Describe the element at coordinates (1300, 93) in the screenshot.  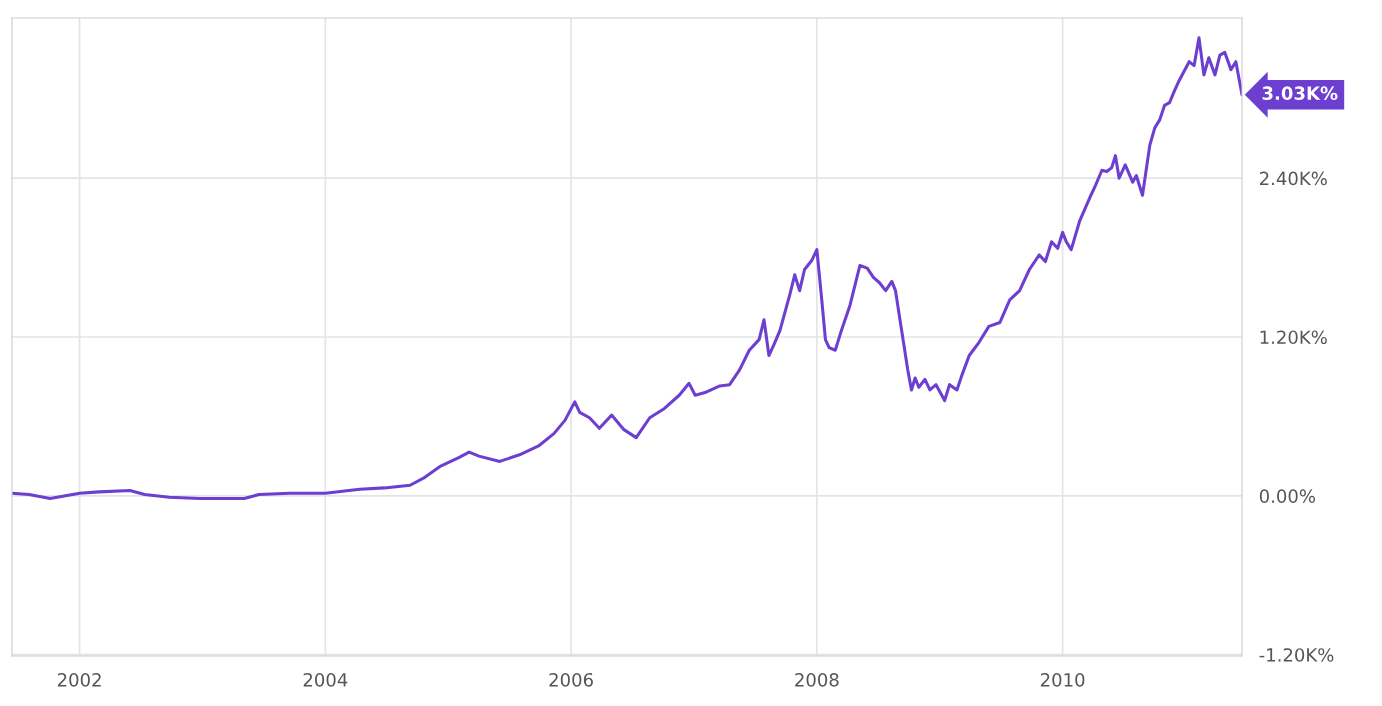
I see `annotation: 3.03K%` at that location.